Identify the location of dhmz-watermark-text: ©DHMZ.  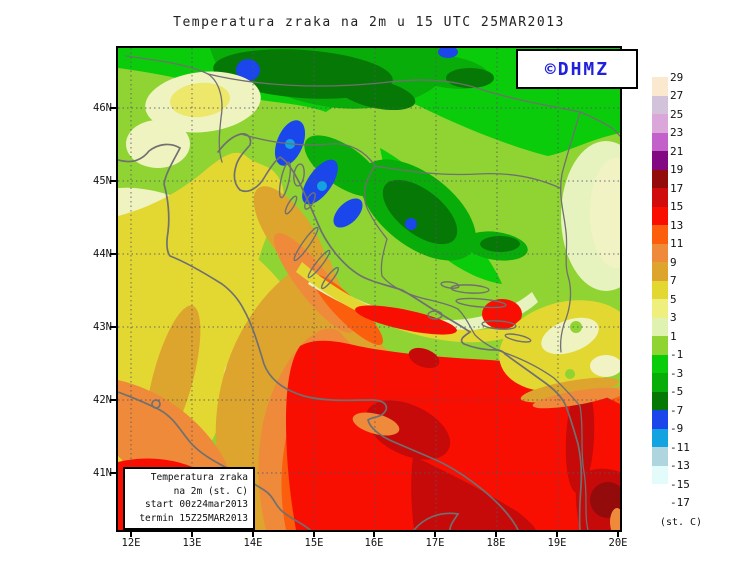
(577, 69).